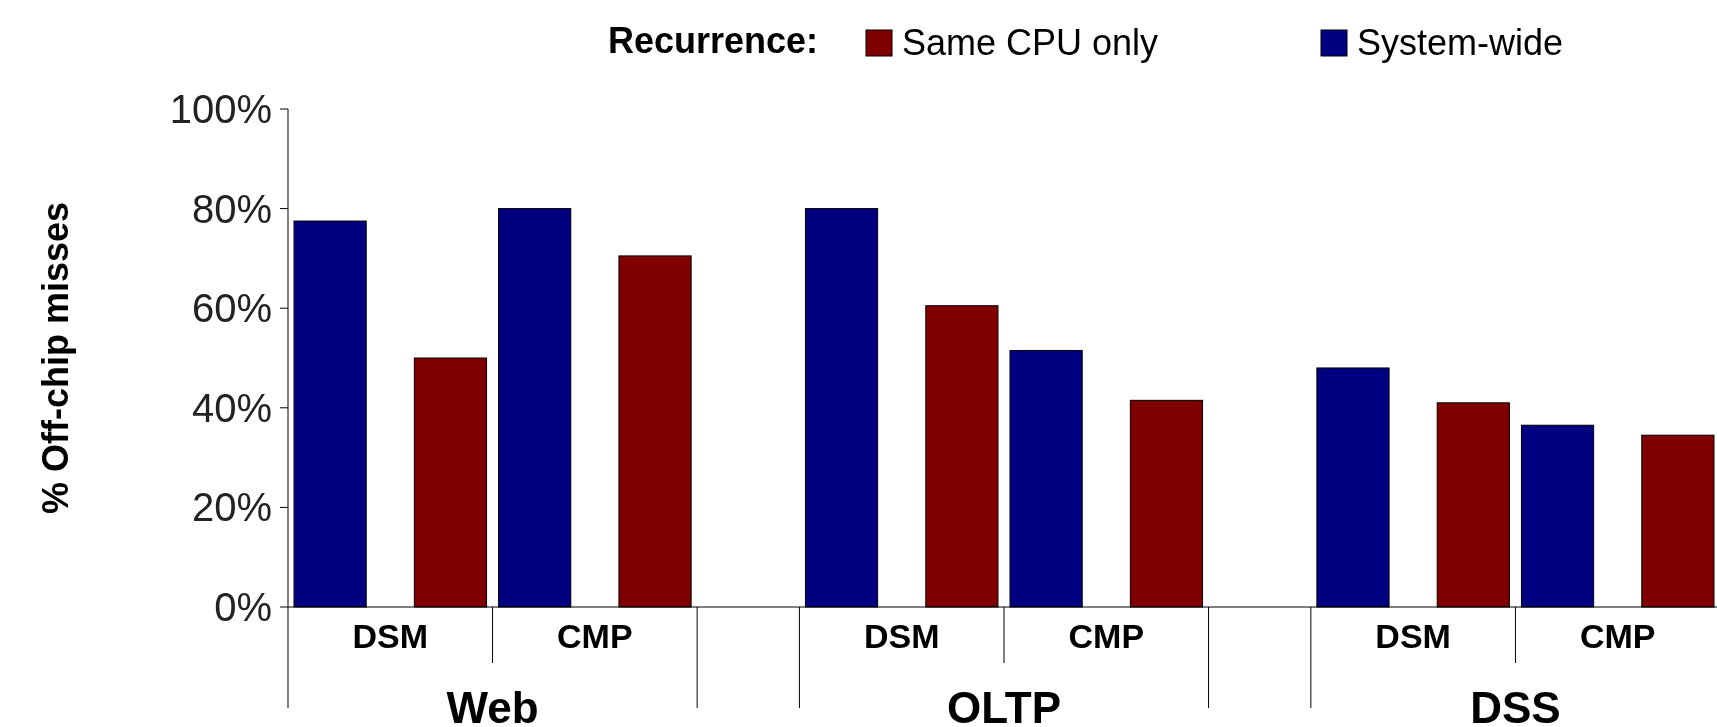  What do you see at coordinates (1030, 42) in the screenshot?
I see `legend-label: Same CPU only` at bounding box center [1030, 42].